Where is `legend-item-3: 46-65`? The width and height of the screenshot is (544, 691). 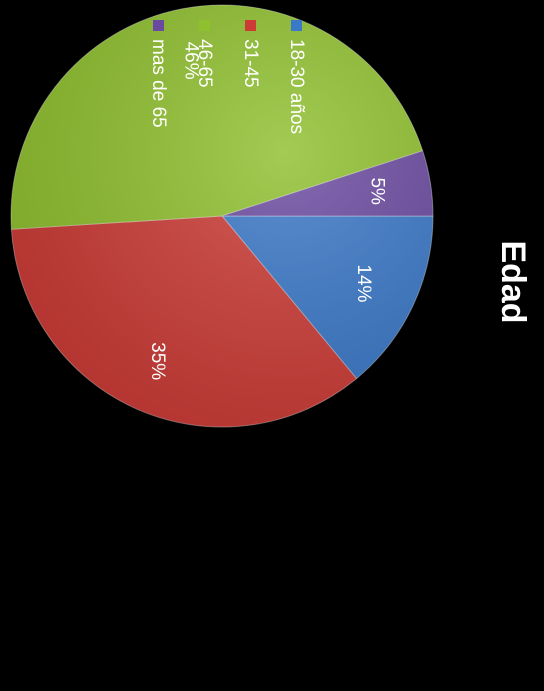 legend-item-3: 46-65 is located at coordinates (204, 54).